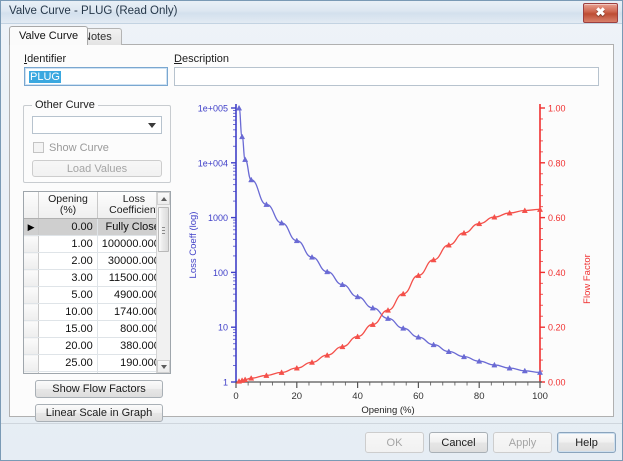  I want to click on opening-header-line2: (%), so click(68, 210).